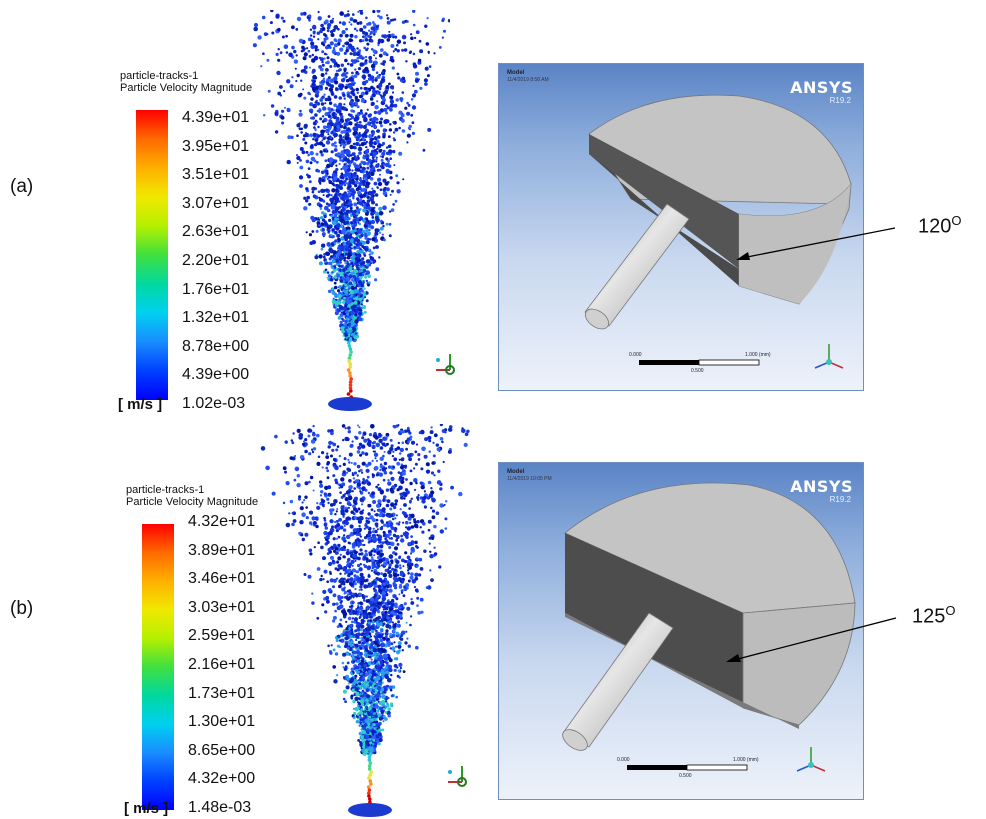 This screenshot has height=819, width=986. Describe the element at coordinates (22, 186) in the screenshot. I see `panel-label-a: (a)` at that location.